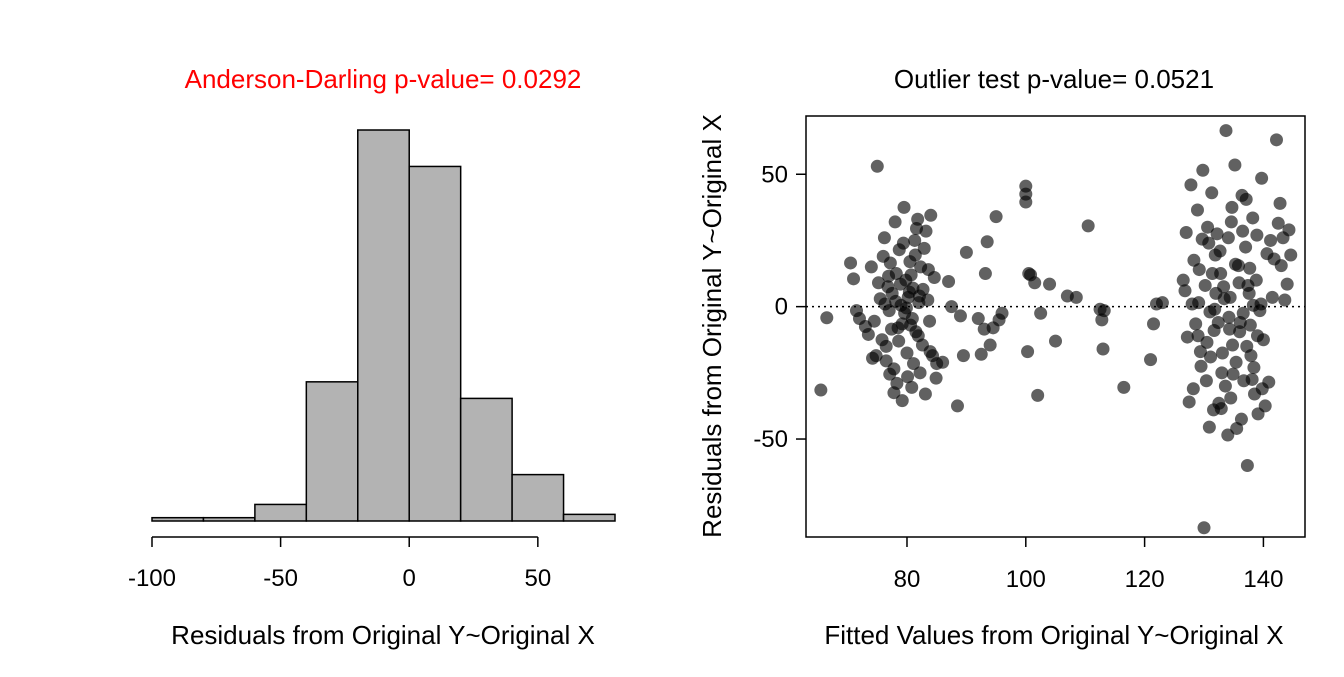 The height and width of the screenshot is (677, 1344). What do you see at coordinates (383, 79) in the screenshot?
I see `histogram-title: Anderson-Darling p-value= 0.0292` at bounding box center [383, 79].